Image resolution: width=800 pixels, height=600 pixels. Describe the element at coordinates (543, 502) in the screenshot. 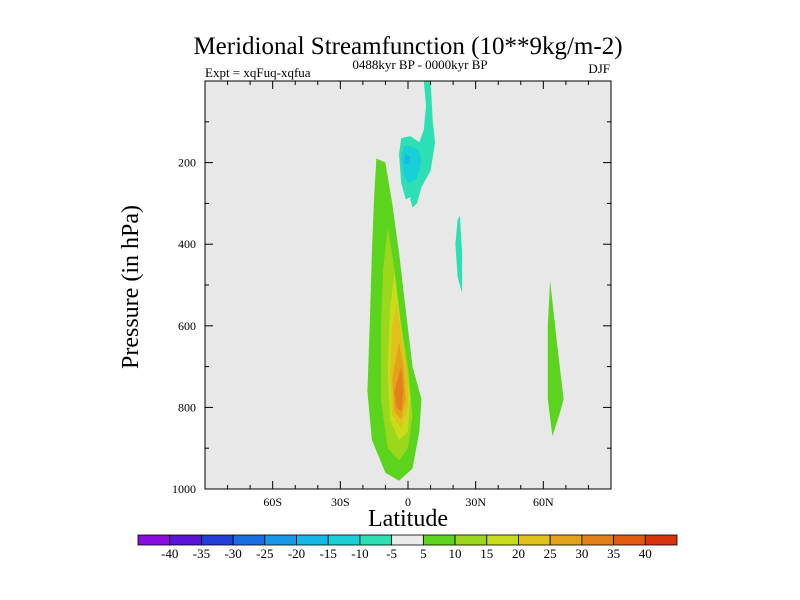

I see `x-tick-label: 60N` at that location.